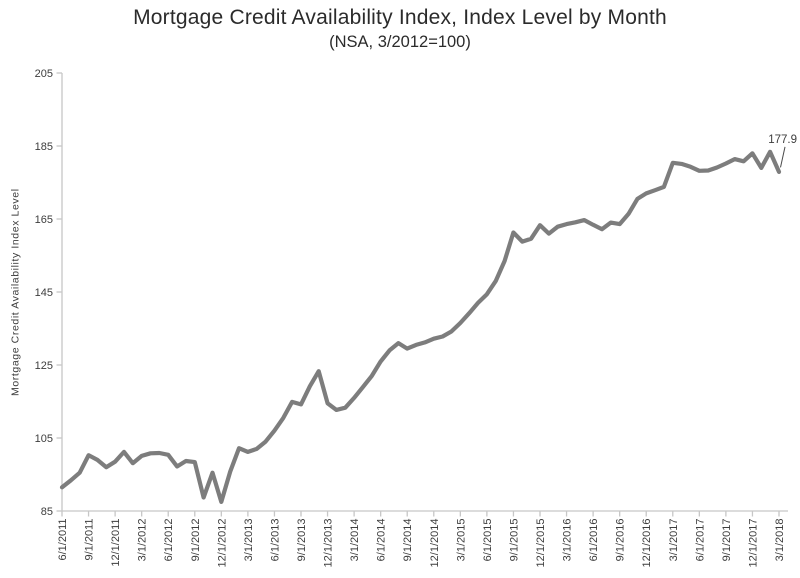 Image resolution: width=800 pixels, height=578 pixels. I want to click on y-tick-label: 125, so click(44, 366).